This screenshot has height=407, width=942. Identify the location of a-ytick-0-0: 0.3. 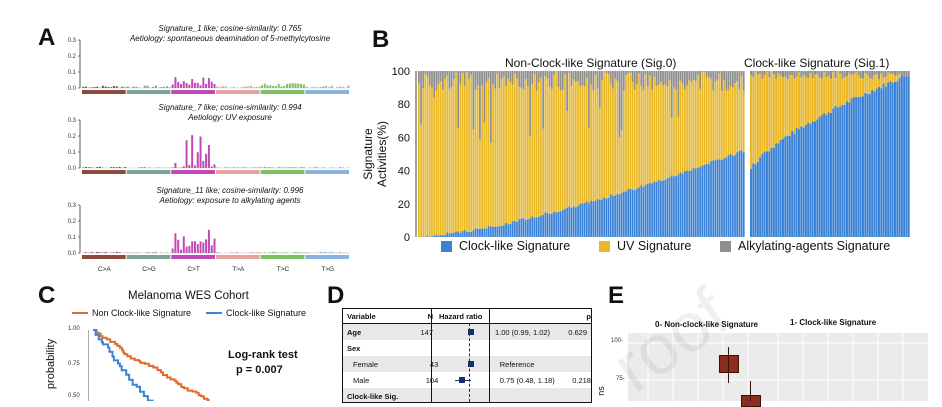
(72, 41).